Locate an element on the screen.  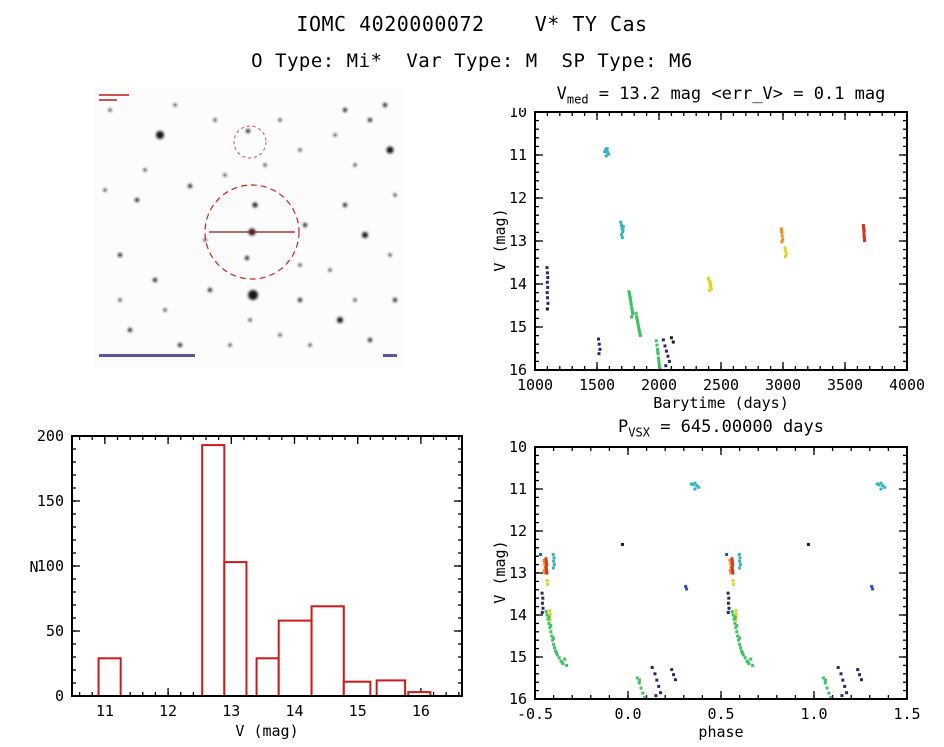
svg-text: 1.5 is located at coordinates (906, 714).